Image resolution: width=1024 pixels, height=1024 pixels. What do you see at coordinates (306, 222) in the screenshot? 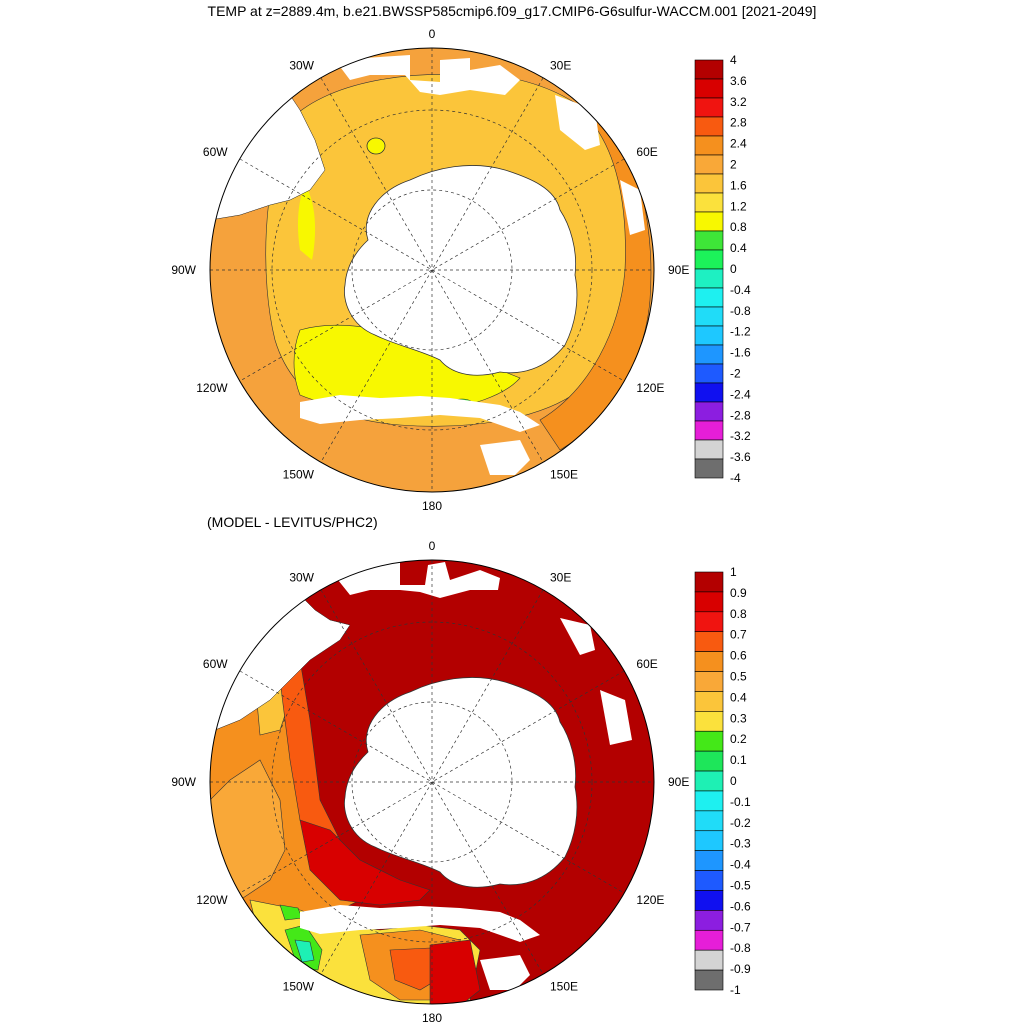
I see `temp-band-1p2-west` at bounding box center [306, 222].